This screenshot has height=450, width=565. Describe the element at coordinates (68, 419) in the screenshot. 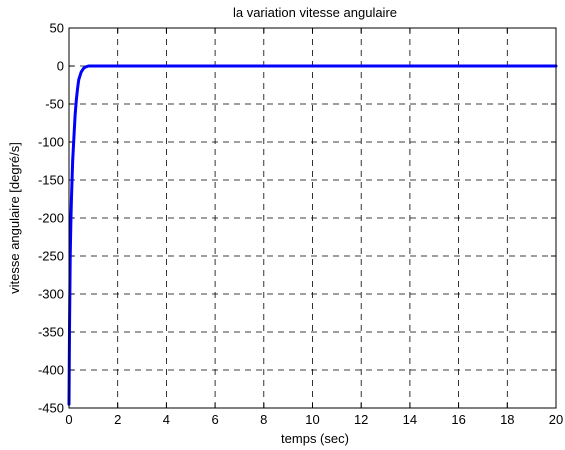

I see `x-tick-label: 0` at that location.